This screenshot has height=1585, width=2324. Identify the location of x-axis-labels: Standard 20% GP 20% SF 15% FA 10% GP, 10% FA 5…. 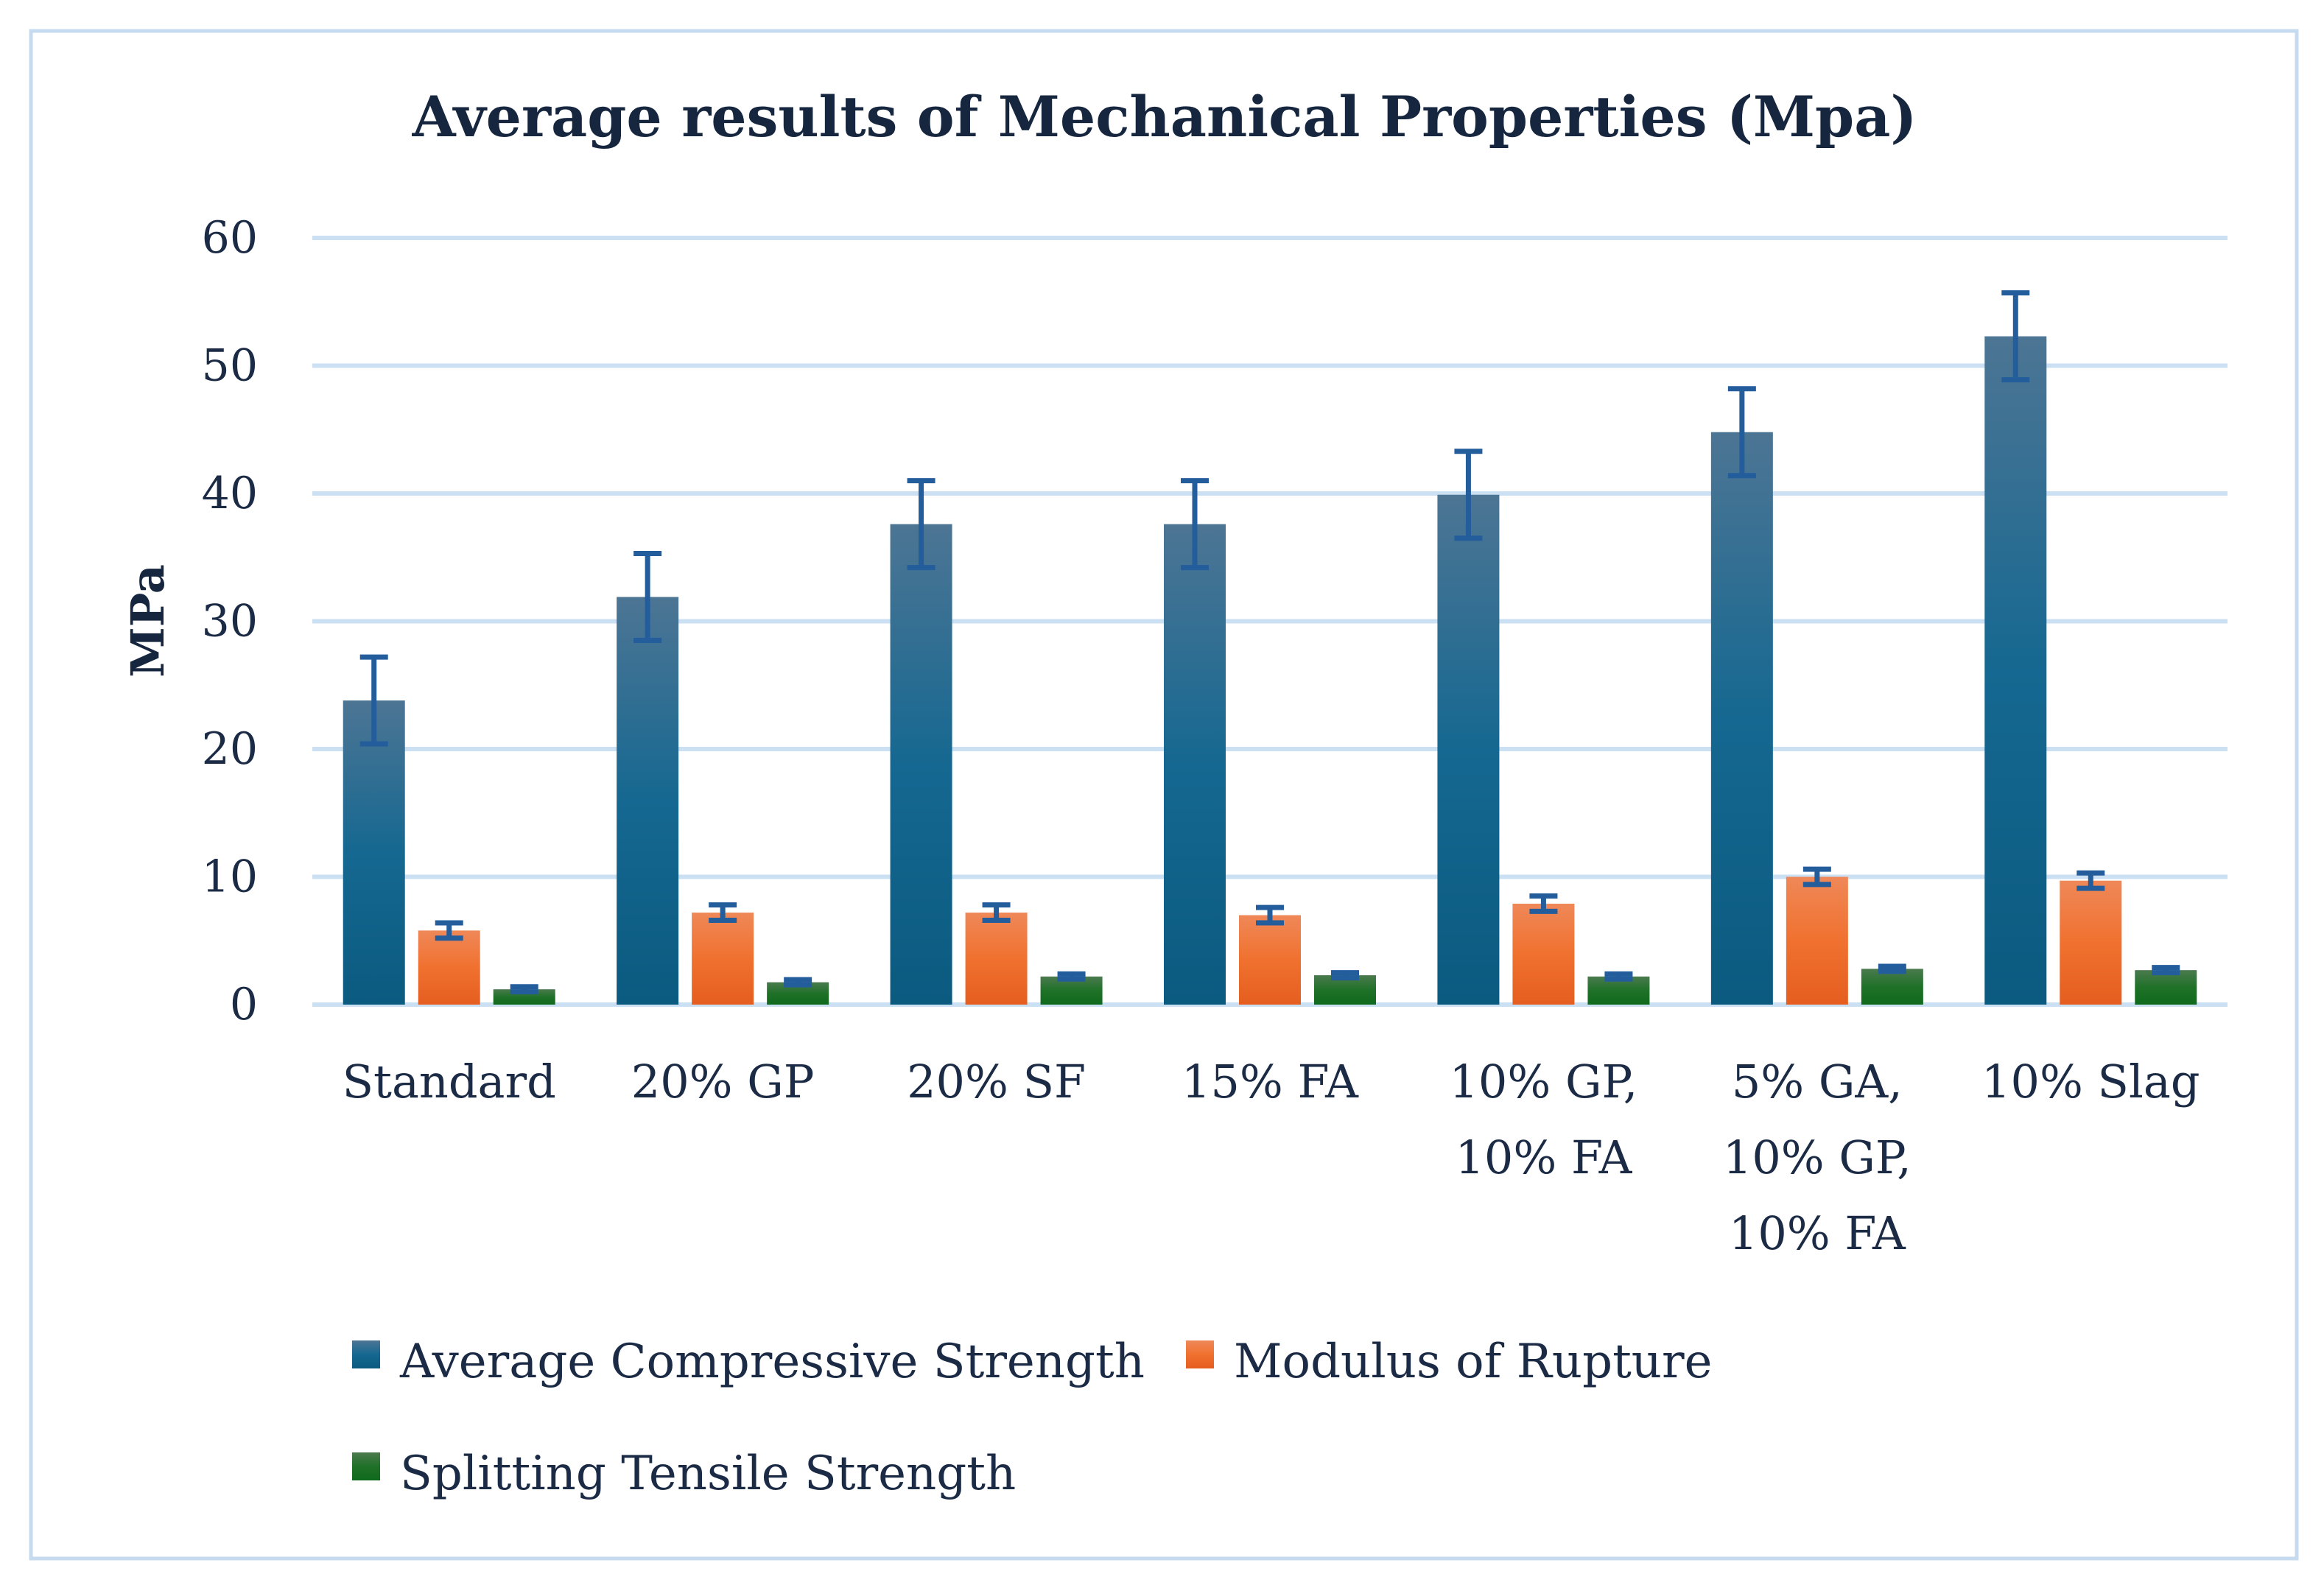
(1271, 1158).